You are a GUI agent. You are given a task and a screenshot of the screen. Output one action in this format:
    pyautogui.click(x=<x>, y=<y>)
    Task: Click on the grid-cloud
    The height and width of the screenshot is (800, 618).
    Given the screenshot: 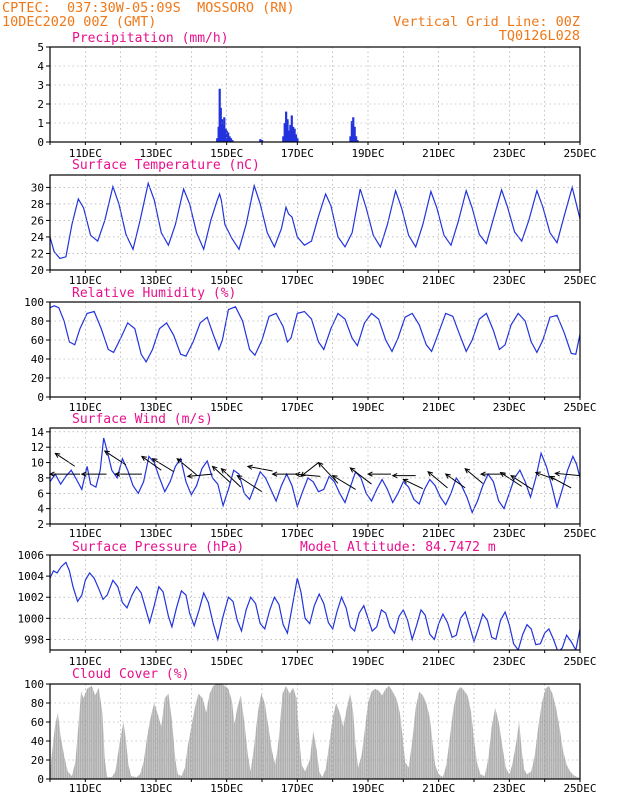 What is the action you would take?
    pyautogui.click(x=315, y=731)
    